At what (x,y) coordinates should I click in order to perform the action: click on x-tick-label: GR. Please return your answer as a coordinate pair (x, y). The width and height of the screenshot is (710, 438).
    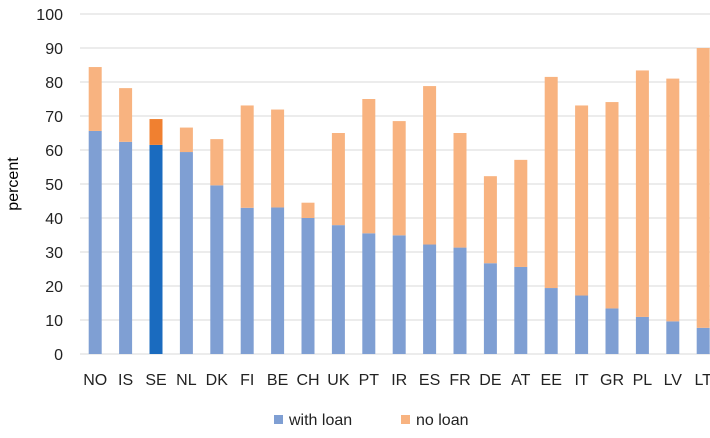
    Looking at the image, I should click on (612, 380).